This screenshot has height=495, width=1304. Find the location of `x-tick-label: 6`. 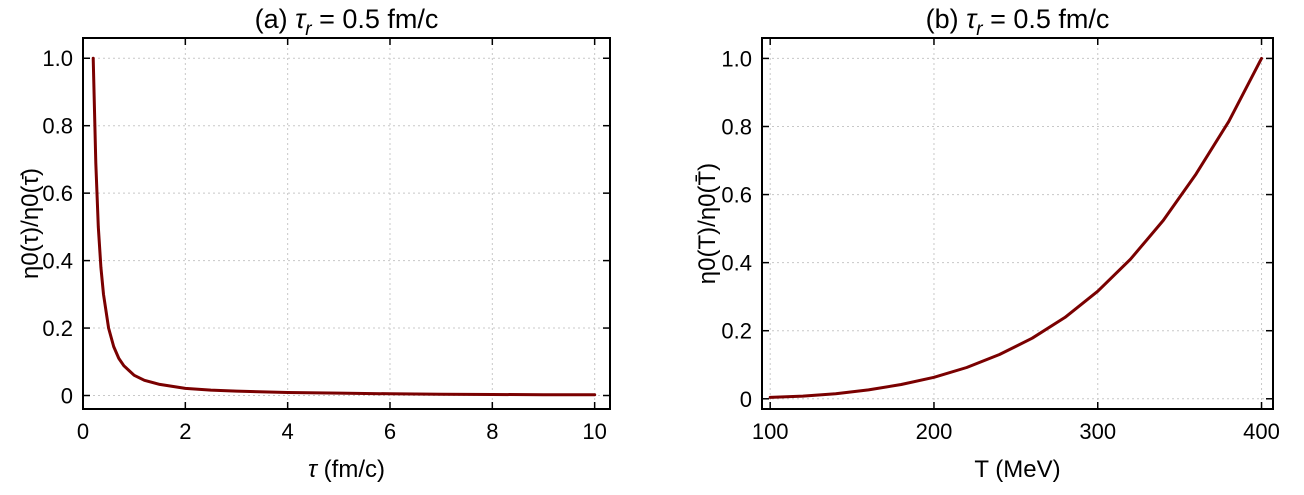

x-tick-label: 6 is located at coordinates (390, 431).